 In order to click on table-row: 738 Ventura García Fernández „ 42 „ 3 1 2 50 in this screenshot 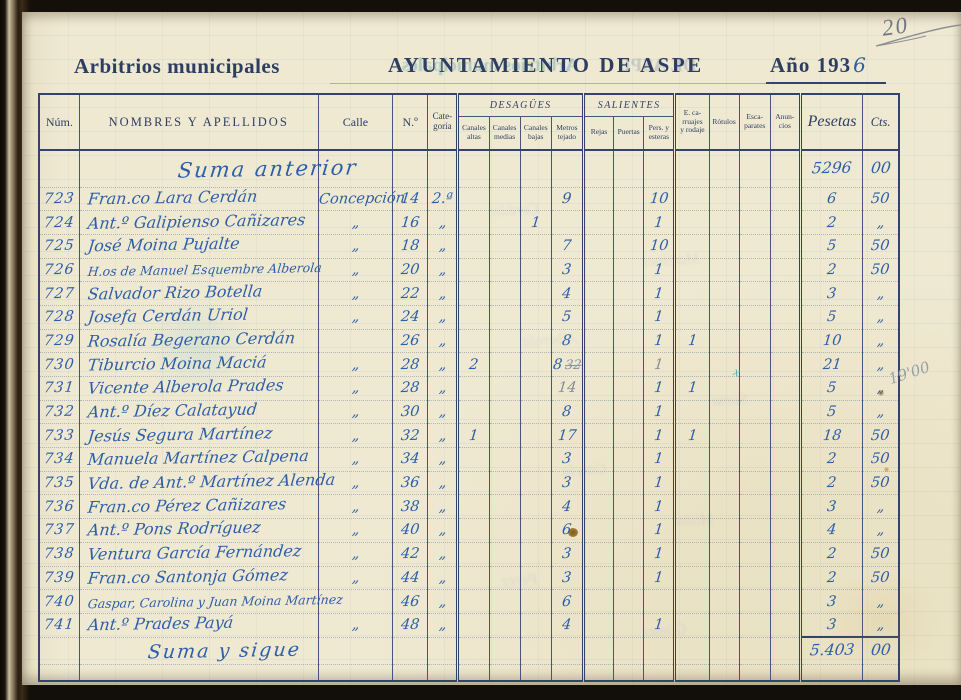, I will do `click(469, 554)`.